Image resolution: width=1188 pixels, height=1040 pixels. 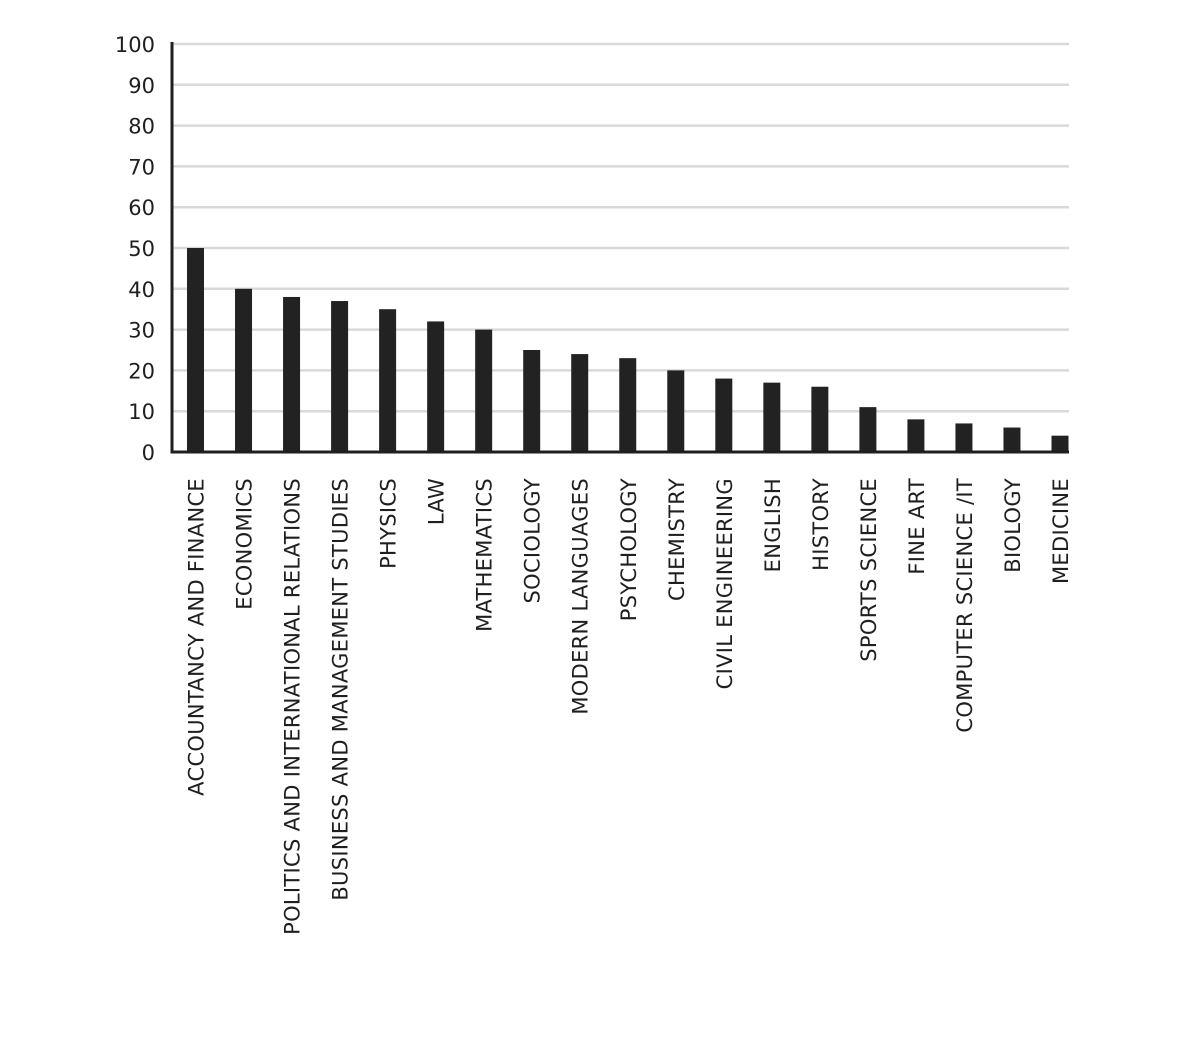 What do you see at coordinates (293, 706) in the screenshot?
I see `x-tick-label: POLITICS AND INTERNATIONAL RELATIONS` at bounding box center [293, 706].